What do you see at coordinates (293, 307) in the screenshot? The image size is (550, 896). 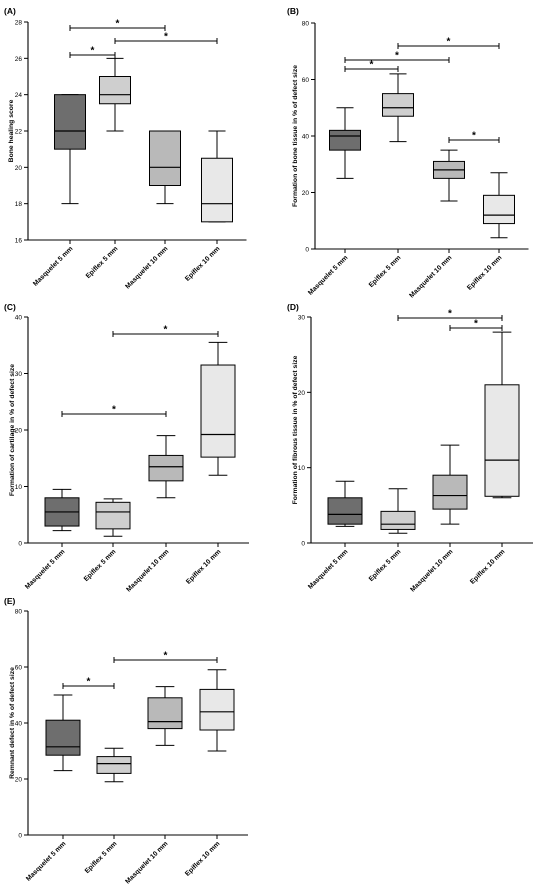 I see `panel-d-label: (D)` at bounding box center [293, 307].